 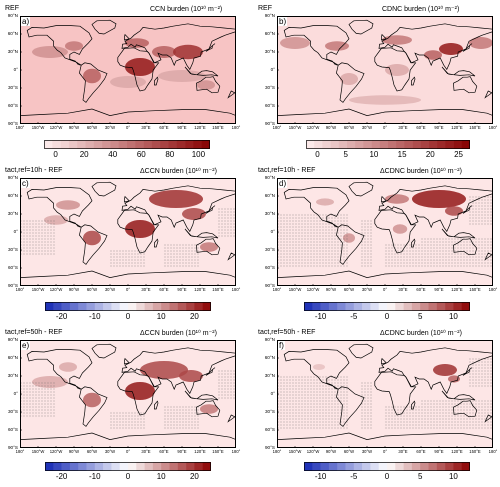 What do you see at coordinates (283, 21) in the screenshot?
I see `panel-tag: b)` at bounding box center [283, 21].